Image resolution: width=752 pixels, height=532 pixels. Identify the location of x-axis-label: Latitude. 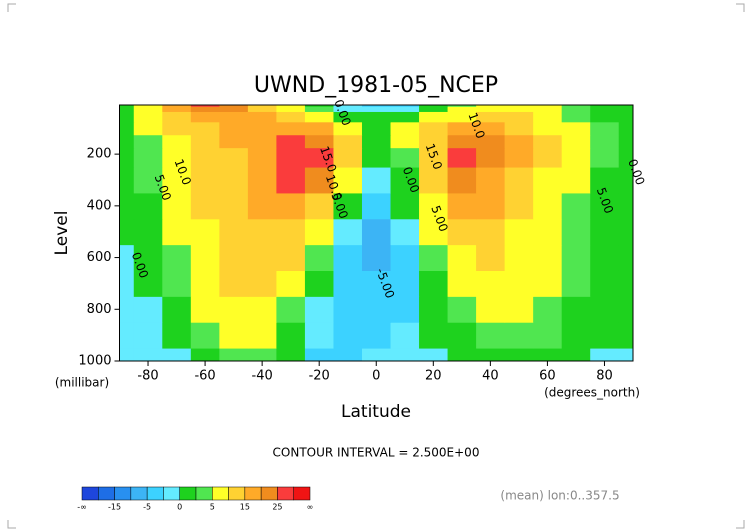
(376, 412).